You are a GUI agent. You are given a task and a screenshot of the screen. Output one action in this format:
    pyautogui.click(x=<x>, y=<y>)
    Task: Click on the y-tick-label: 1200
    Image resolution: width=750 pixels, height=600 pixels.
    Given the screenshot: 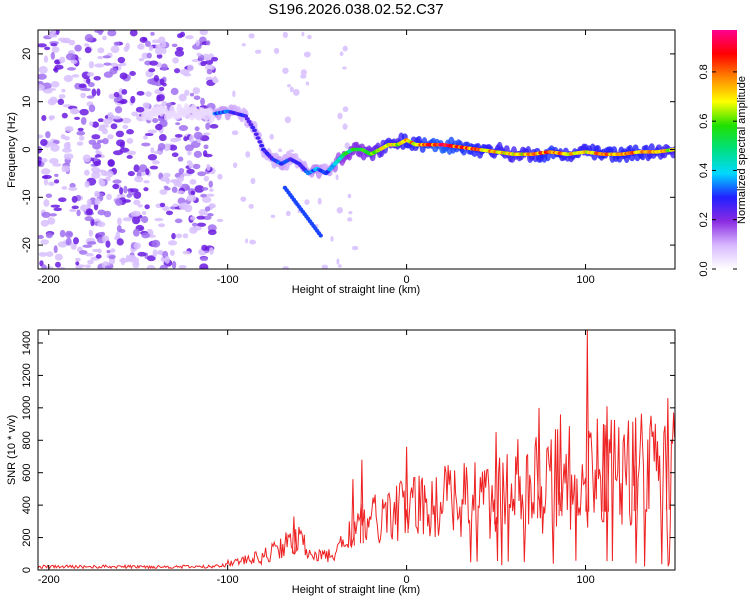 What is the action you would take?
    pyautogui.click(x=27, y=375)
    